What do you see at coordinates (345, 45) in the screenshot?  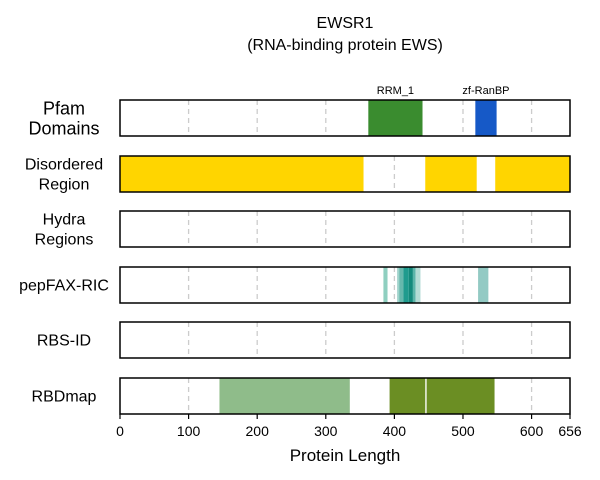 I see `chart-subtitle: (RNA-binding protein EWS)` at bounding box center [345, 45].